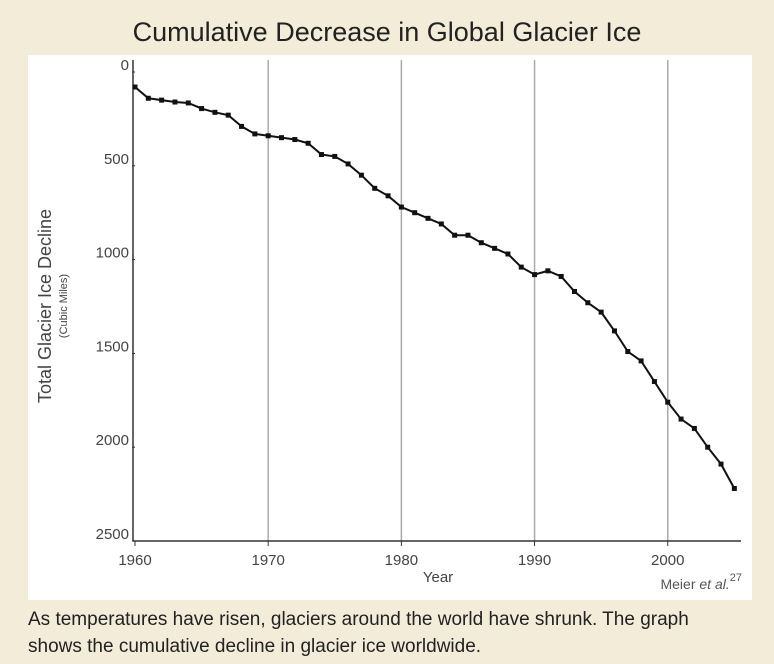 Image resolution: width=774 pixels, height=664 pixels. I want to click on x-tick-label: 1980, so click(401, 560).